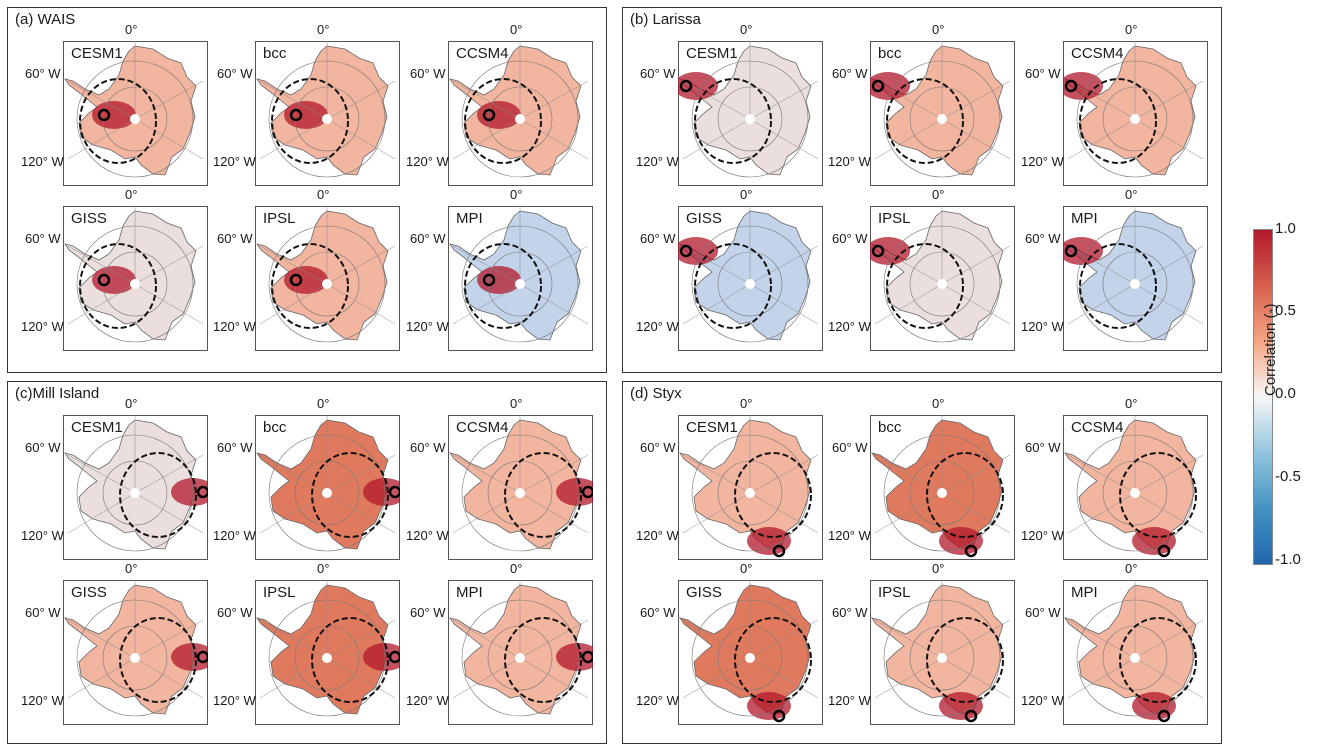 The image size is (1341, 744). I want to click on map-panel: 0° 60° W 120° W IPSL, so click(921, 269).